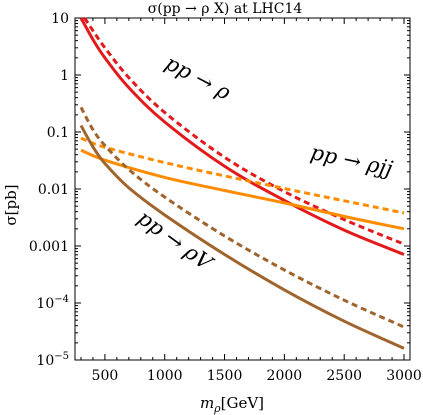  What do you see at coordinates (52, 303) in the screenshot?
I see `y-tick-label: 10⁻⁴` at bounding box center [52, 303].